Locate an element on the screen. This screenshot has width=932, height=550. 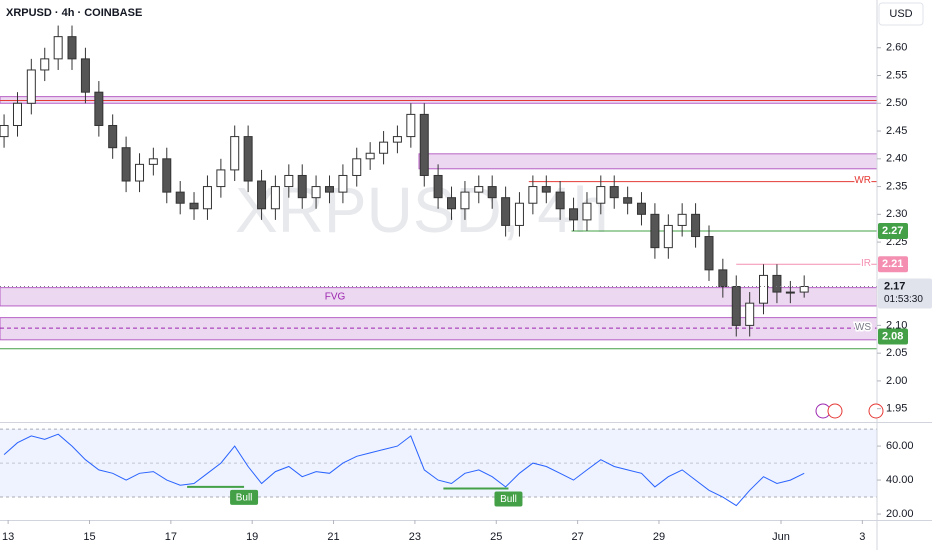
currency-box is located at coordinates (901, 14).